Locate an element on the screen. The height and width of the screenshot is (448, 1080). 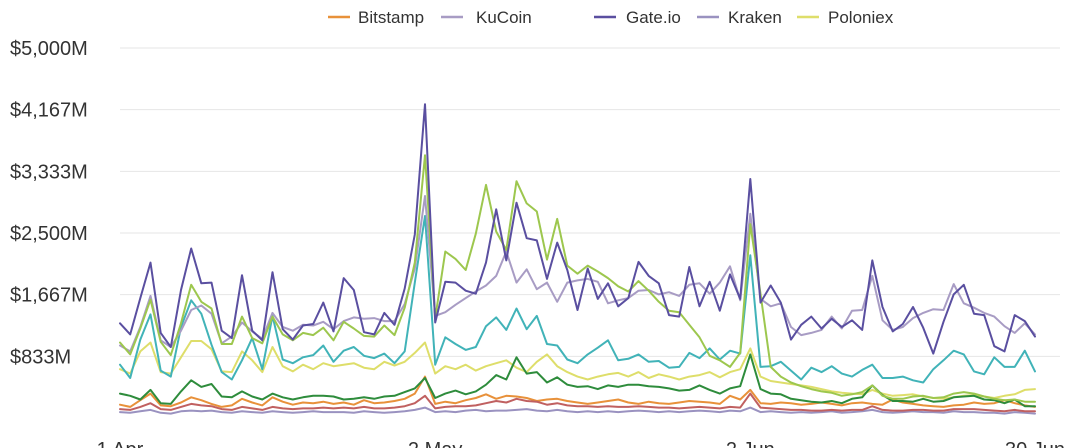
y-tick-label: $3,333M is located at coordinates (49, 172).